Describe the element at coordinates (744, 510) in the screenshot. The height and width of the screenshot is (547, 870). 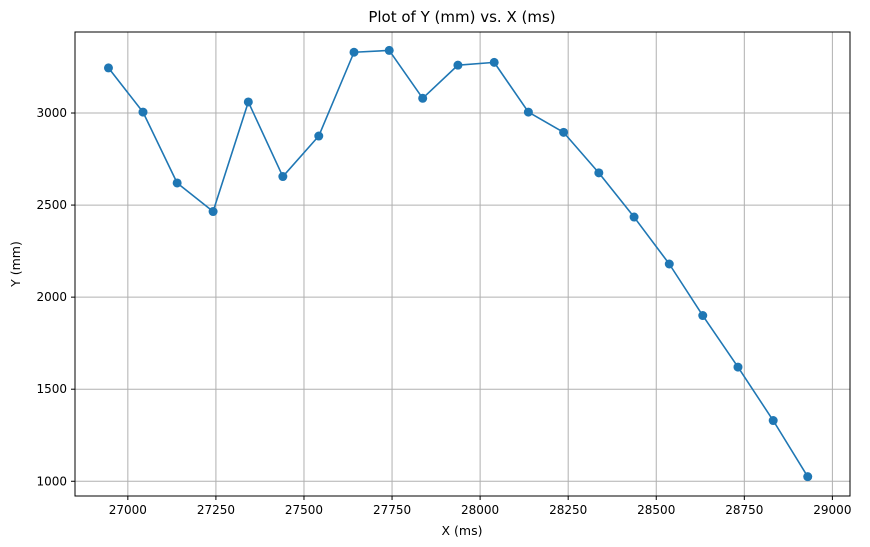
I see `x-tick-label: 28750` at that location.